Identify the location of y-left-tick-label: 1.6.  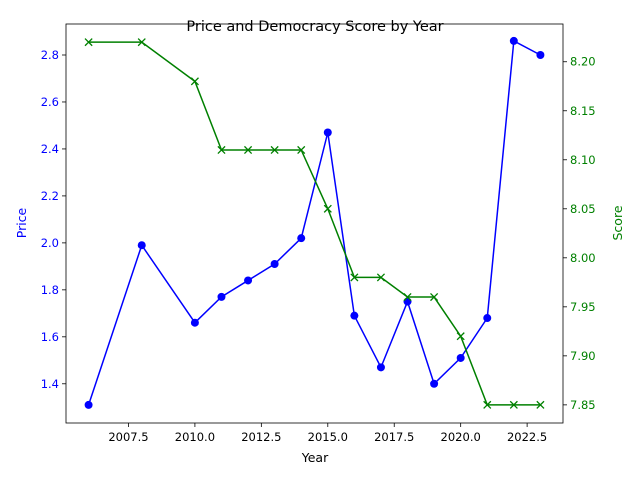
(50, 337).